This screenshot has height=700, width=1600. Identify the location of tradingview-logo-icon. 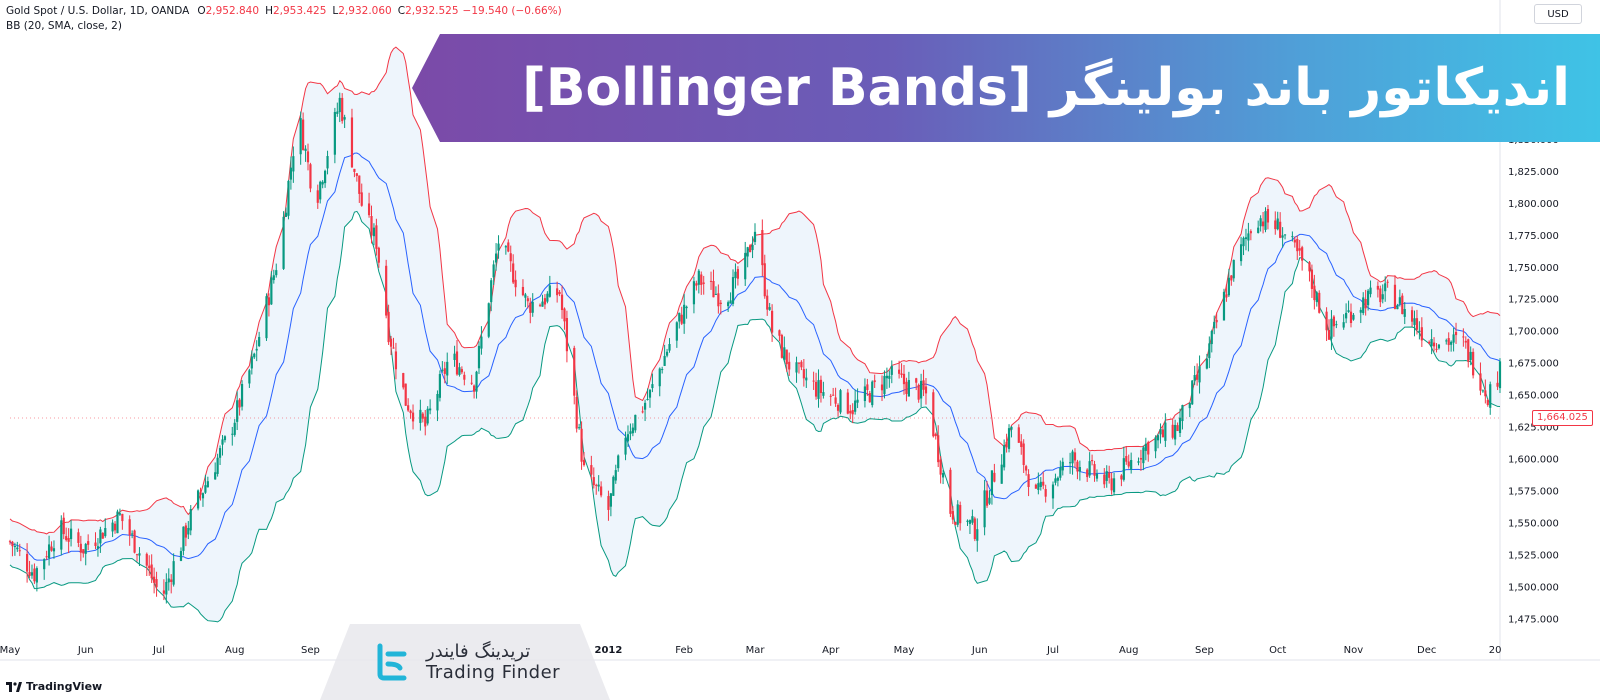
(14, 686).